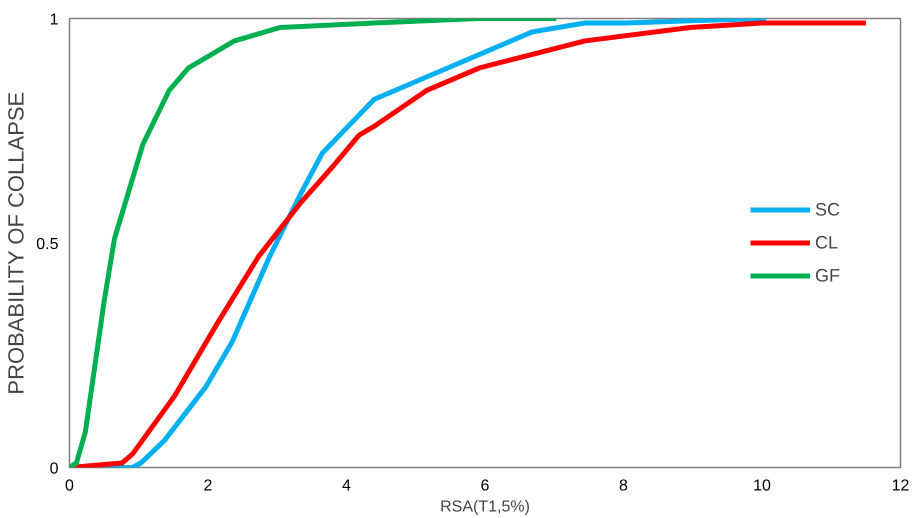 The height and width of the screenshot is (518, 918). Describe the element at coordinates (347, 486) in the screenshot. I see `x-tick-label: 4` at that location.